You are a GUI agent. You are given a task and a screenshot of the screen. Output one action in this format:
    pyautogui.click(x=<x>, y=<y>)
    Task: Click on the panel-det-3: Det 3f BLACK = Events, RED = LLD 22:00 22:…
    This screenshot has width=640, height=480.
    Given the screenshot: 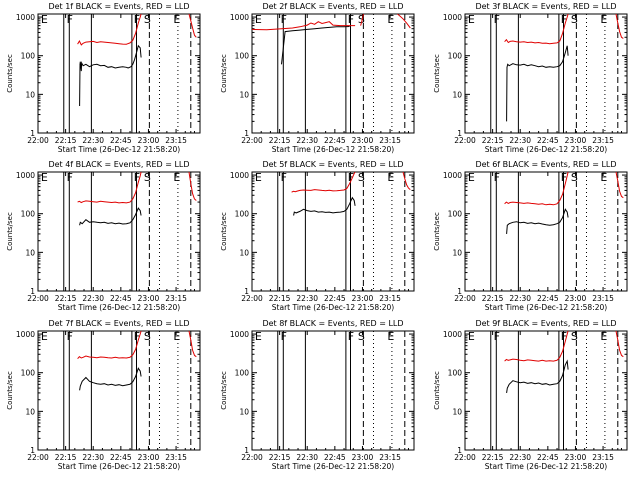 What is the action you would take?
    pyautogui.click(x=530, y=78)
    